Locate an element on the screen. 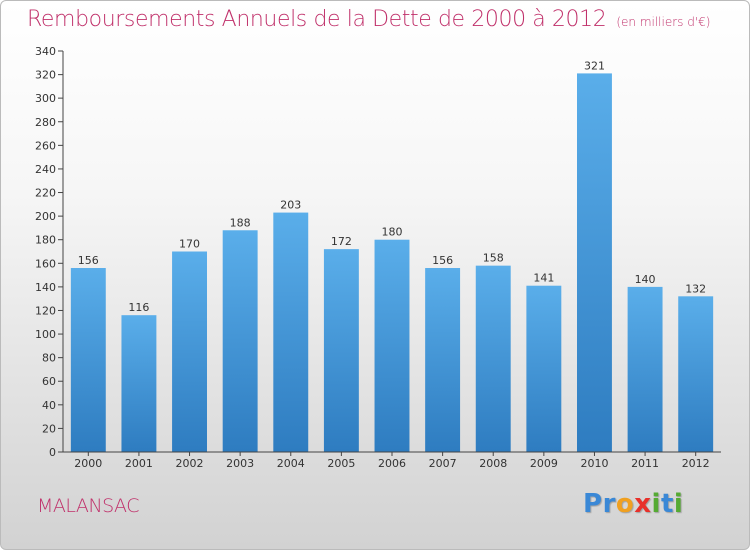 The width and height of the screenshot is (750, 550). x-tick-label-2004: 2004 is located at coordinates (291, 463).